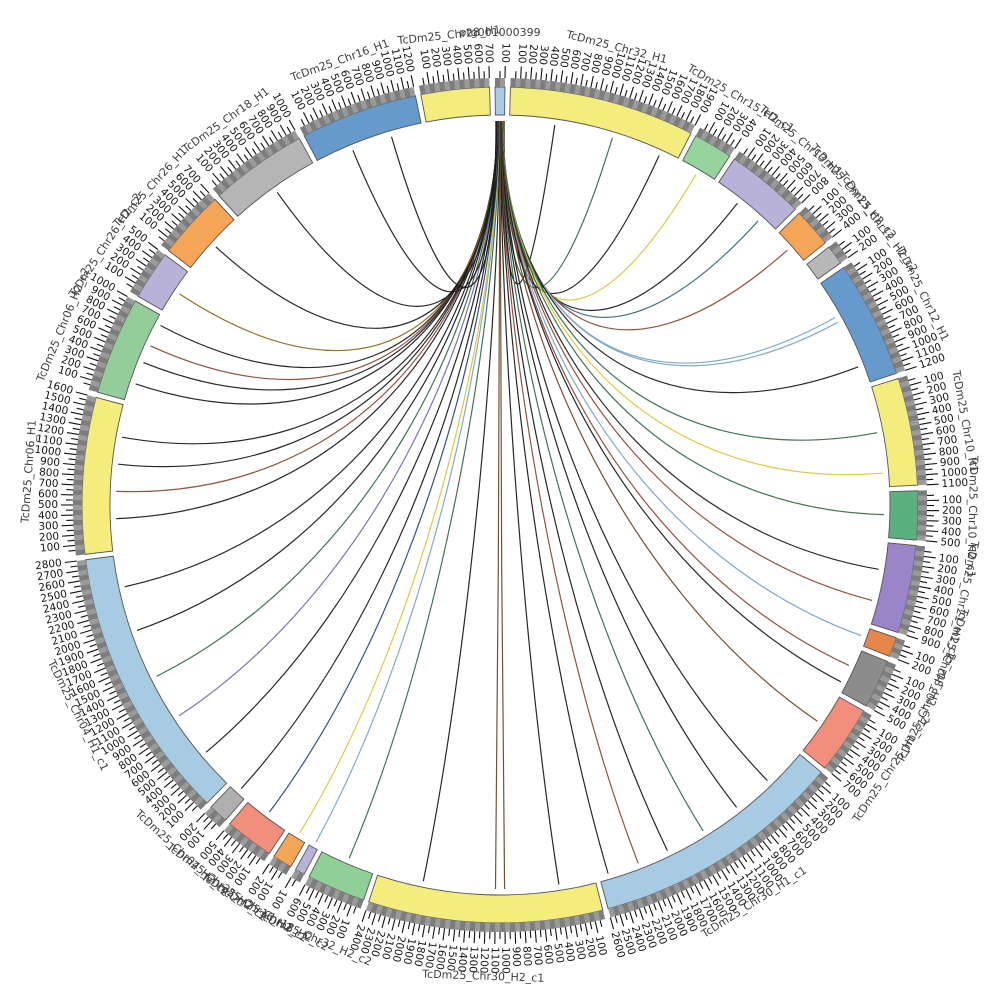 This screenshot has width=1000, height=1000. Describe the element at coordinates (48, 516) in the screenshot. I see `tick-label: 400` at that location.